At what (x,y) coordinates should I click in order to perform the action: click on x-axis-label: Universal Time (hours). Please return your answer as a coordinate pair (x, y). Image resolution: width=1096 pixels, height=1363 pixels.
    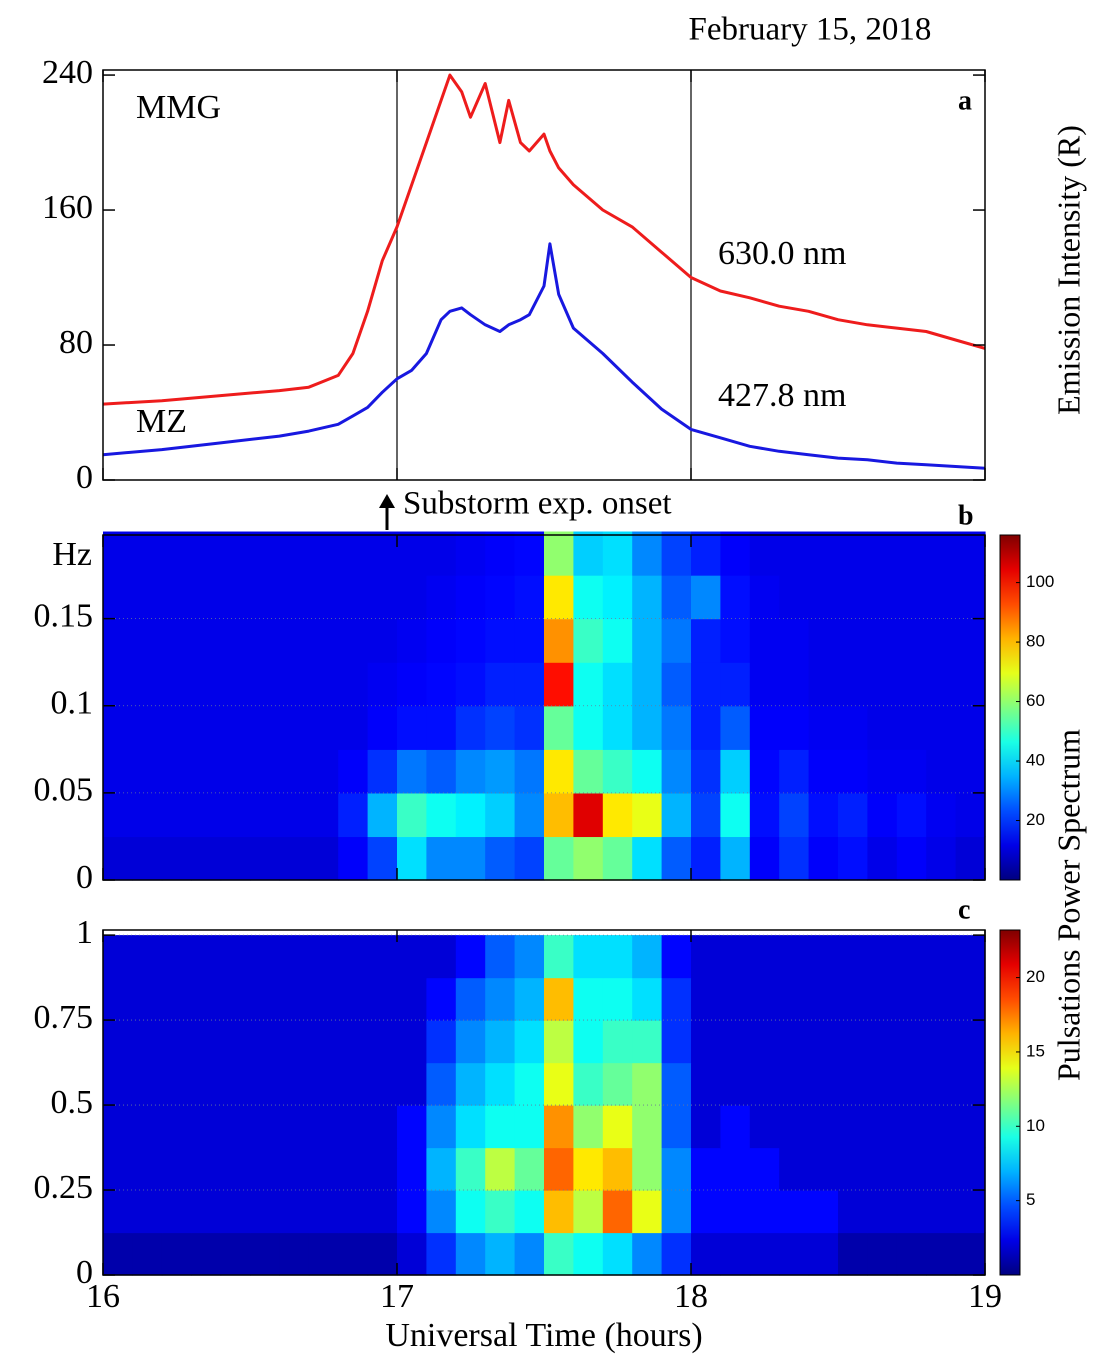
    Looking at the image, I should click on (543, 1335).